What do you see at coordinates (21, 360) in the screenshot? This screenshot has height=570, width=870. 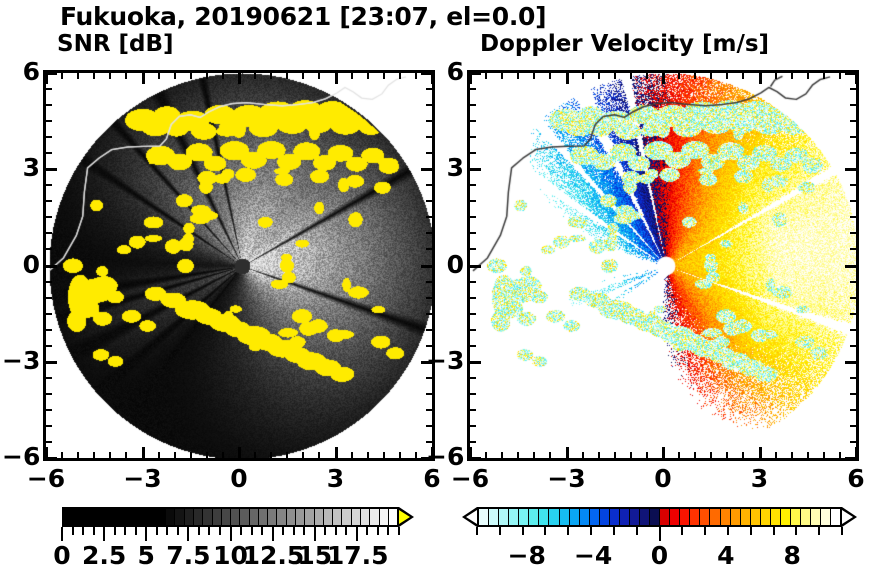 I see `y-axis-tick-label: −3` at bounding box center [21, 360].